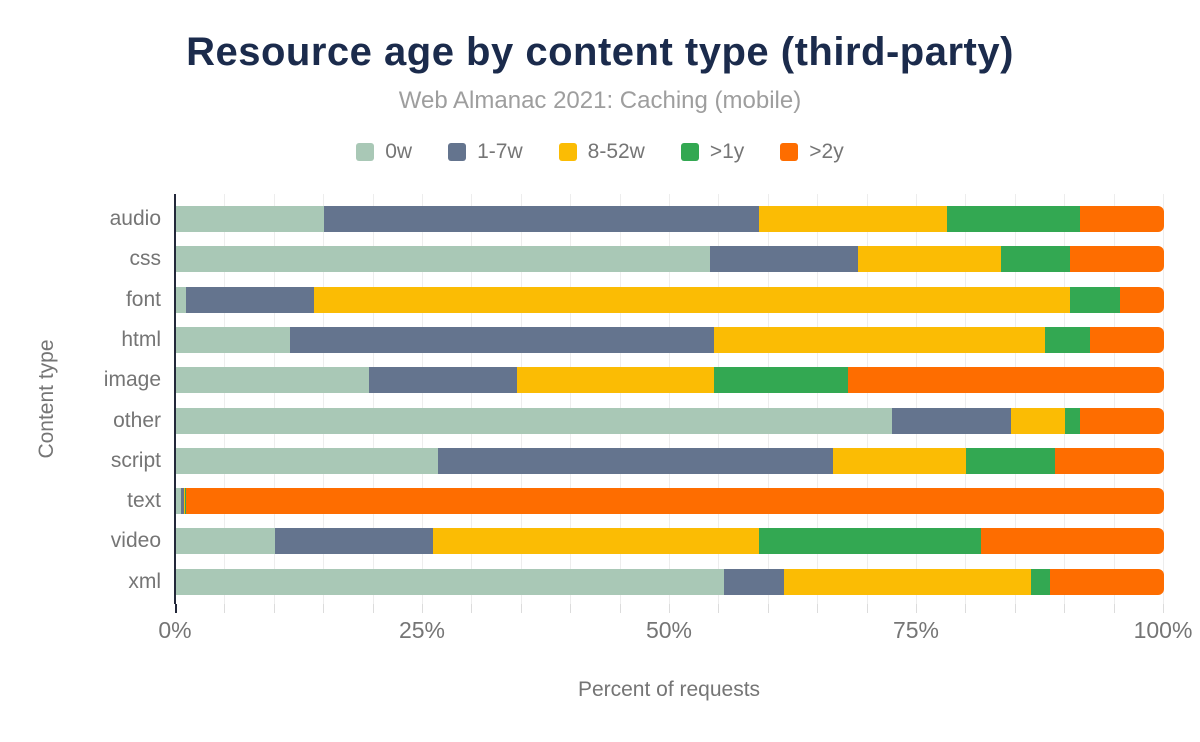 Image resolution: width=1200 pixels, height=742 pixels. What do you see at coordinates (541, 219) in the screenshot?
I see `bar-segment-audio-1-7w` at bounding box center [541, 219].